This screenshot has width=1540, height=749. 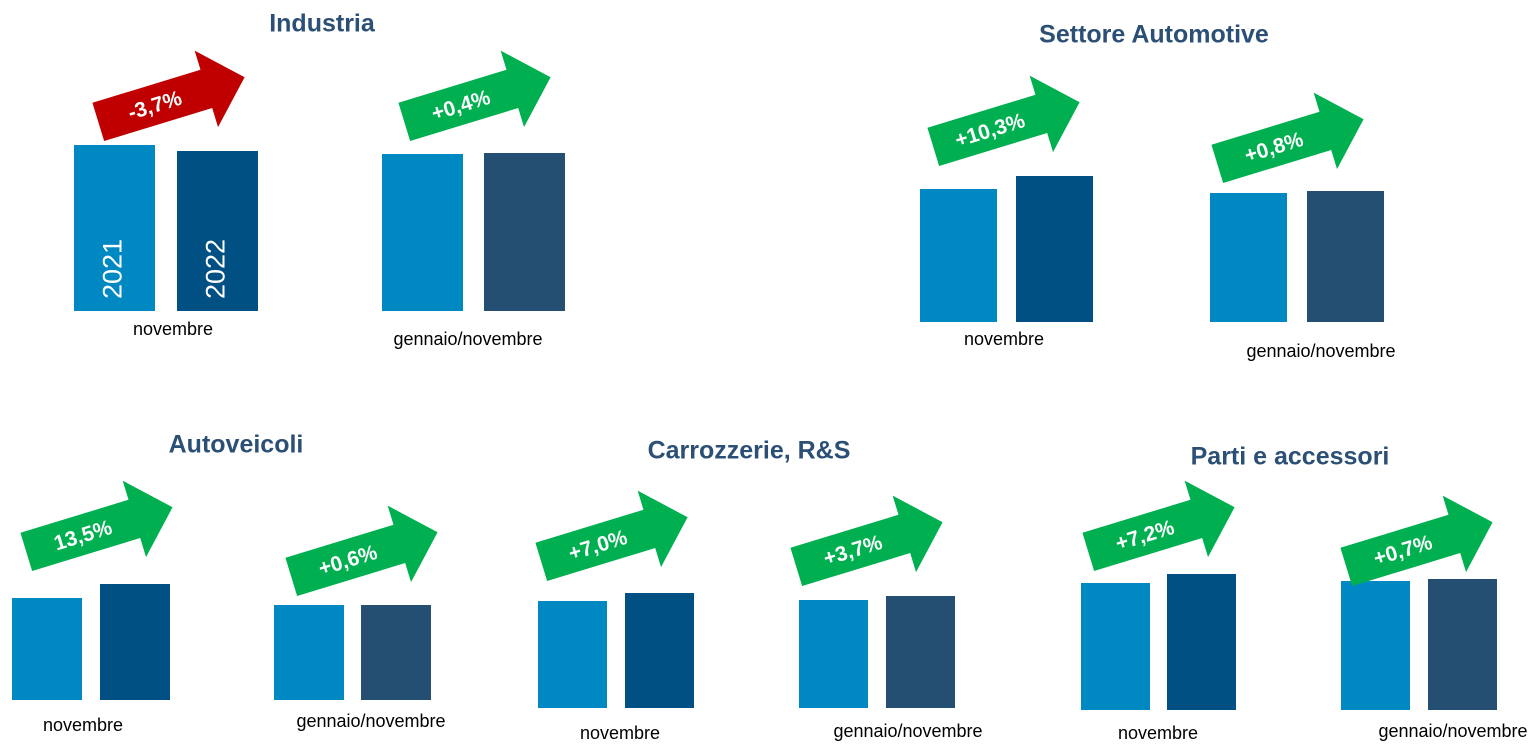 I want to click on change-arrow: -3,7%, so click(x=168, y=96).